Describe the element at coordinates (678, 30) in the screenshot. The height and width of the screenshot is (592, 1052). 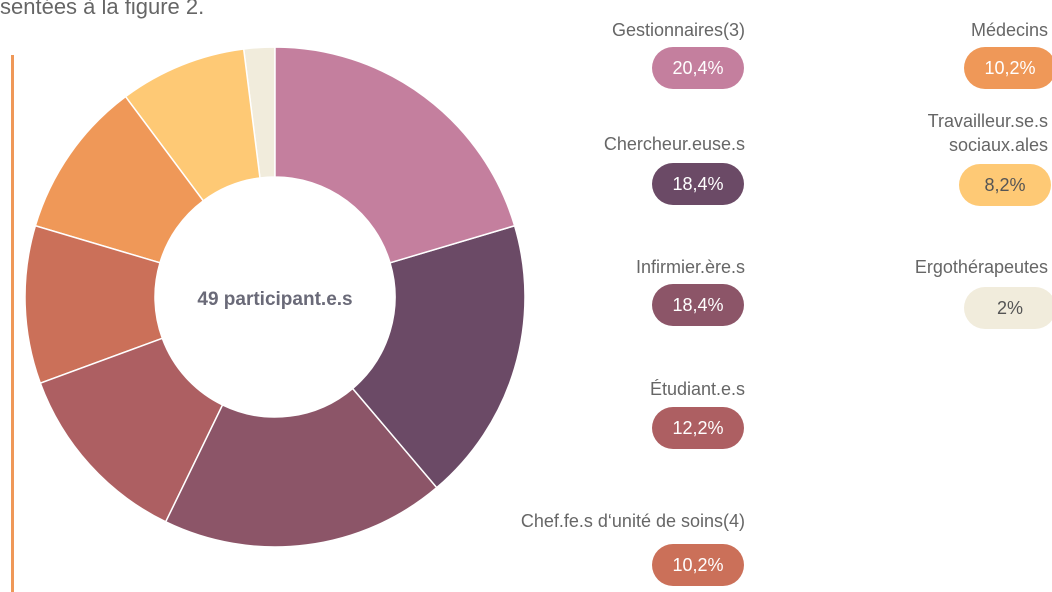
I see `legend-label: Gestionnaires(3)` at that location.